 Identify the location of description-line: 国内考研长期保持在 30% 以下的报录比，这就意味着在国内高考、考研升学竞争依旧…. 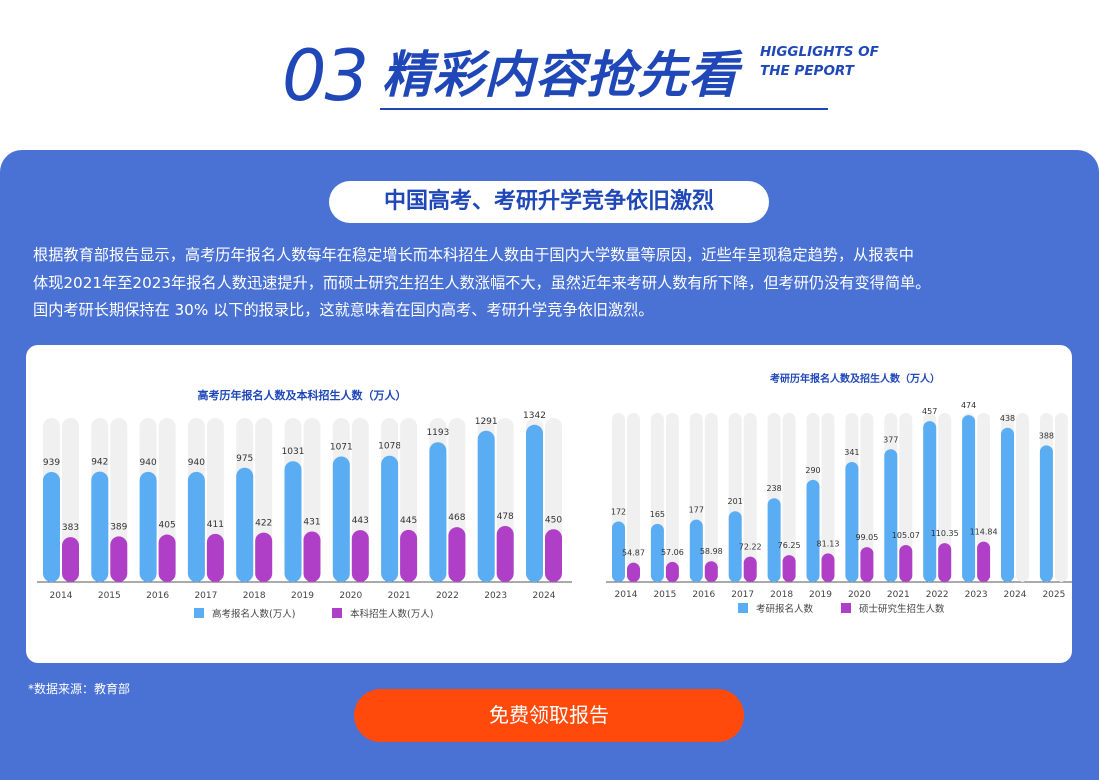
(343, 310).